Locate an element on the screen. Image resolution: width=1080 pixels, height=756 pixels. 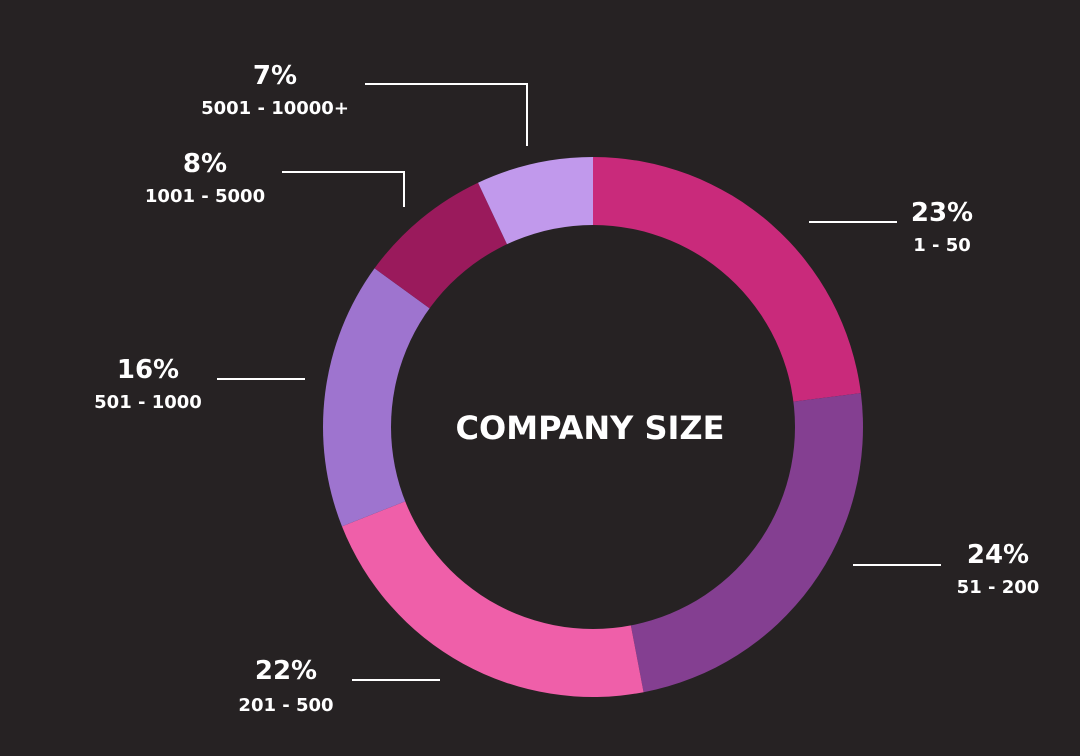
slice-category-label: 201 - 500 is located at coordinates (285, 705).